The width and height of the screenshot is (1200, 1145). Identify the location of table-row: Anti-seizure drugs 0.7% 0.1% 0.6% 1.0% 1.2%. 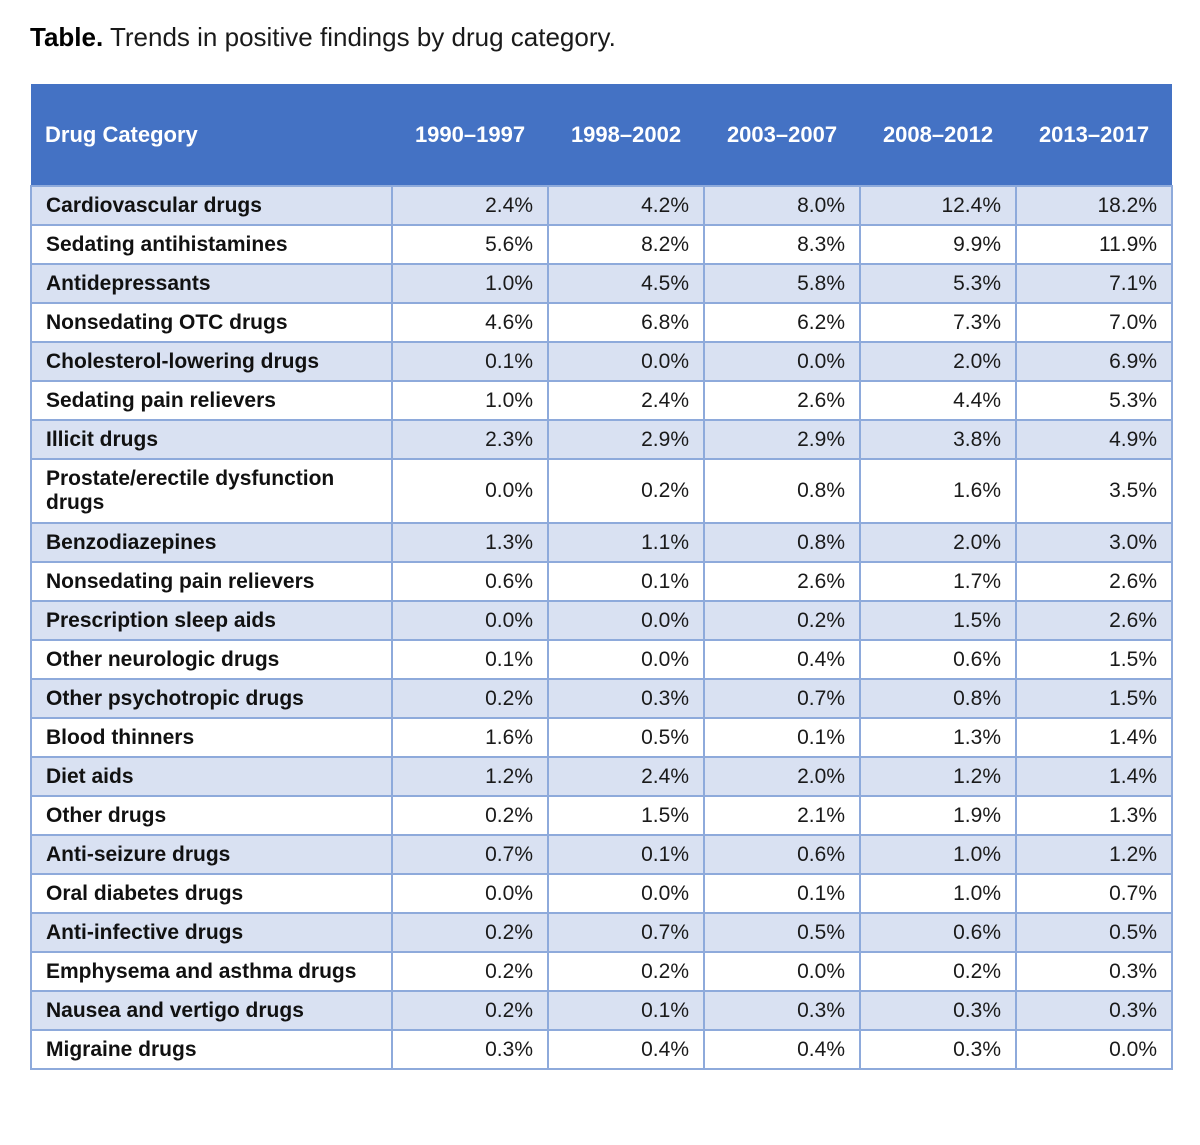
(601, 854).